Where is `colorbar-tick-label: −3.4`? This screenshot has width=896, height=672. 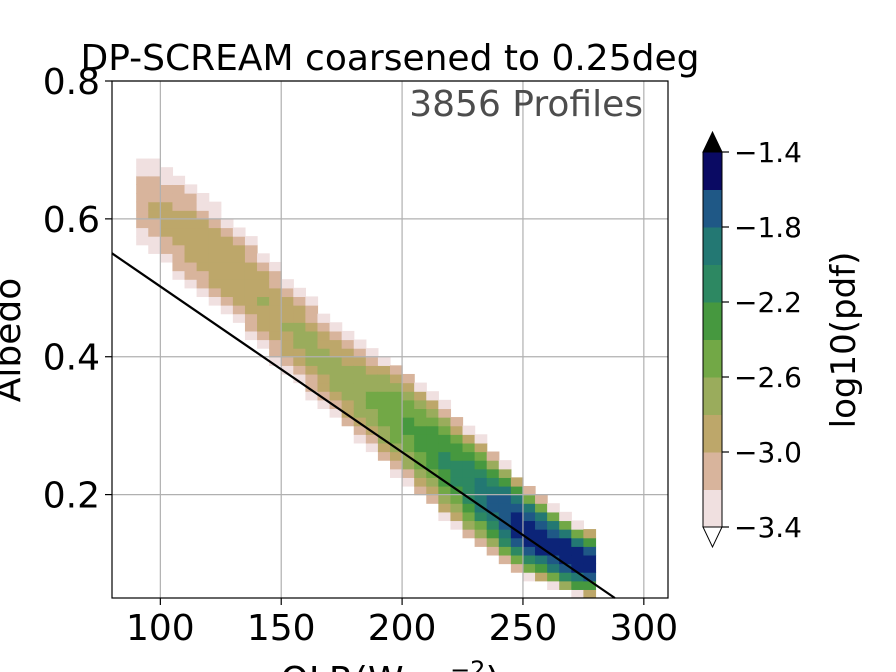
colorbar-tick-label: −3.4 is located at coordinates (768, 527).